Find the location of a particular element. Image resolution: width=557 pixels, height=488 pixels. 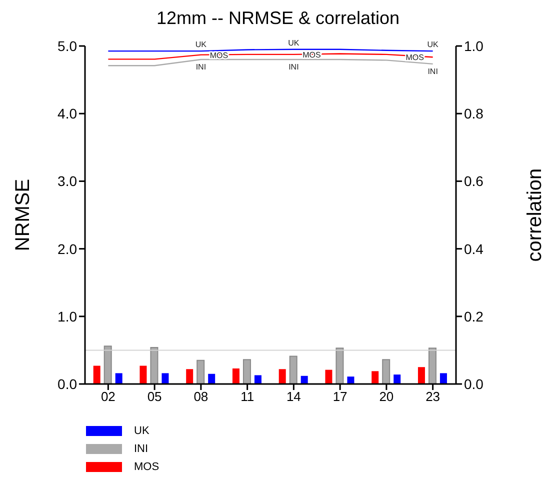

y-axis-title: NRMSE is located at coordinates (23, 215).